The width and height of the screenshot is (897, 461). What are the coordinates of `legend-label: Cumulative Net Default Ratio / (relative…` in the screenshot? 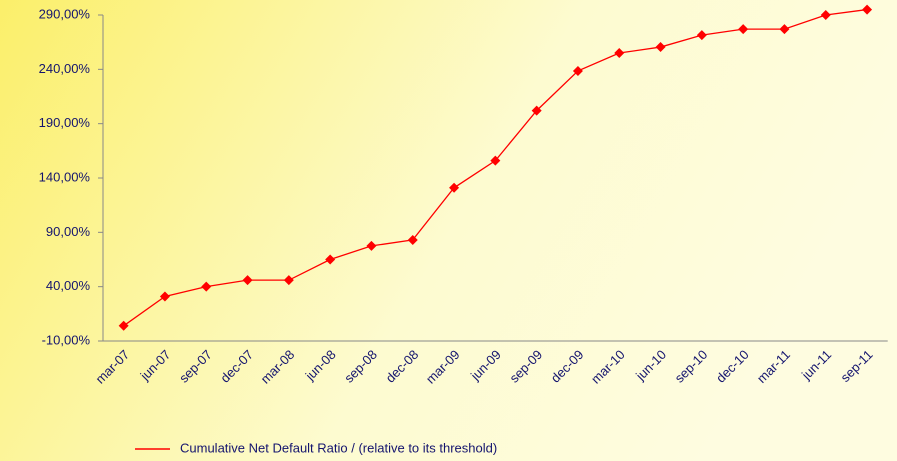 It's located at (338, 447).